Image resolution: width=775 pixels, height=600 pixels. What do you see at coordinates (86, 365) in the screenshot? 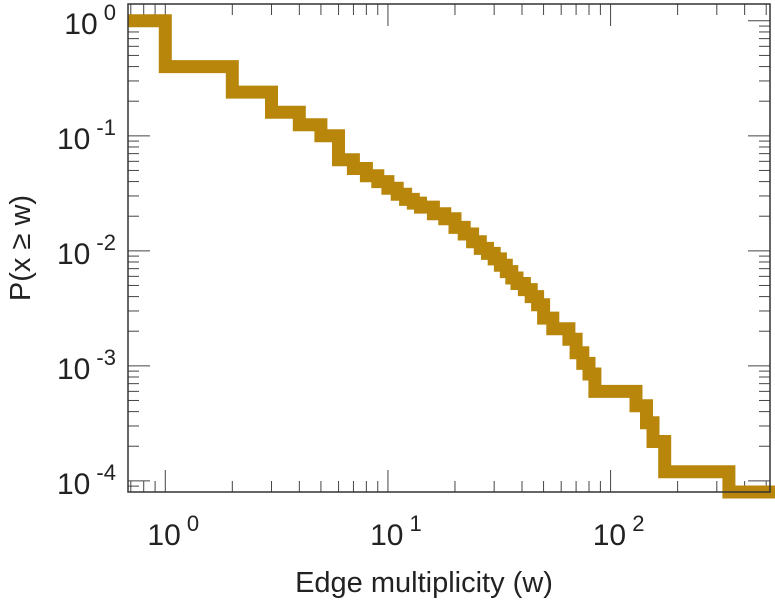
I see `y-tick-label: 10 -3` at bounding box center [86, 365].